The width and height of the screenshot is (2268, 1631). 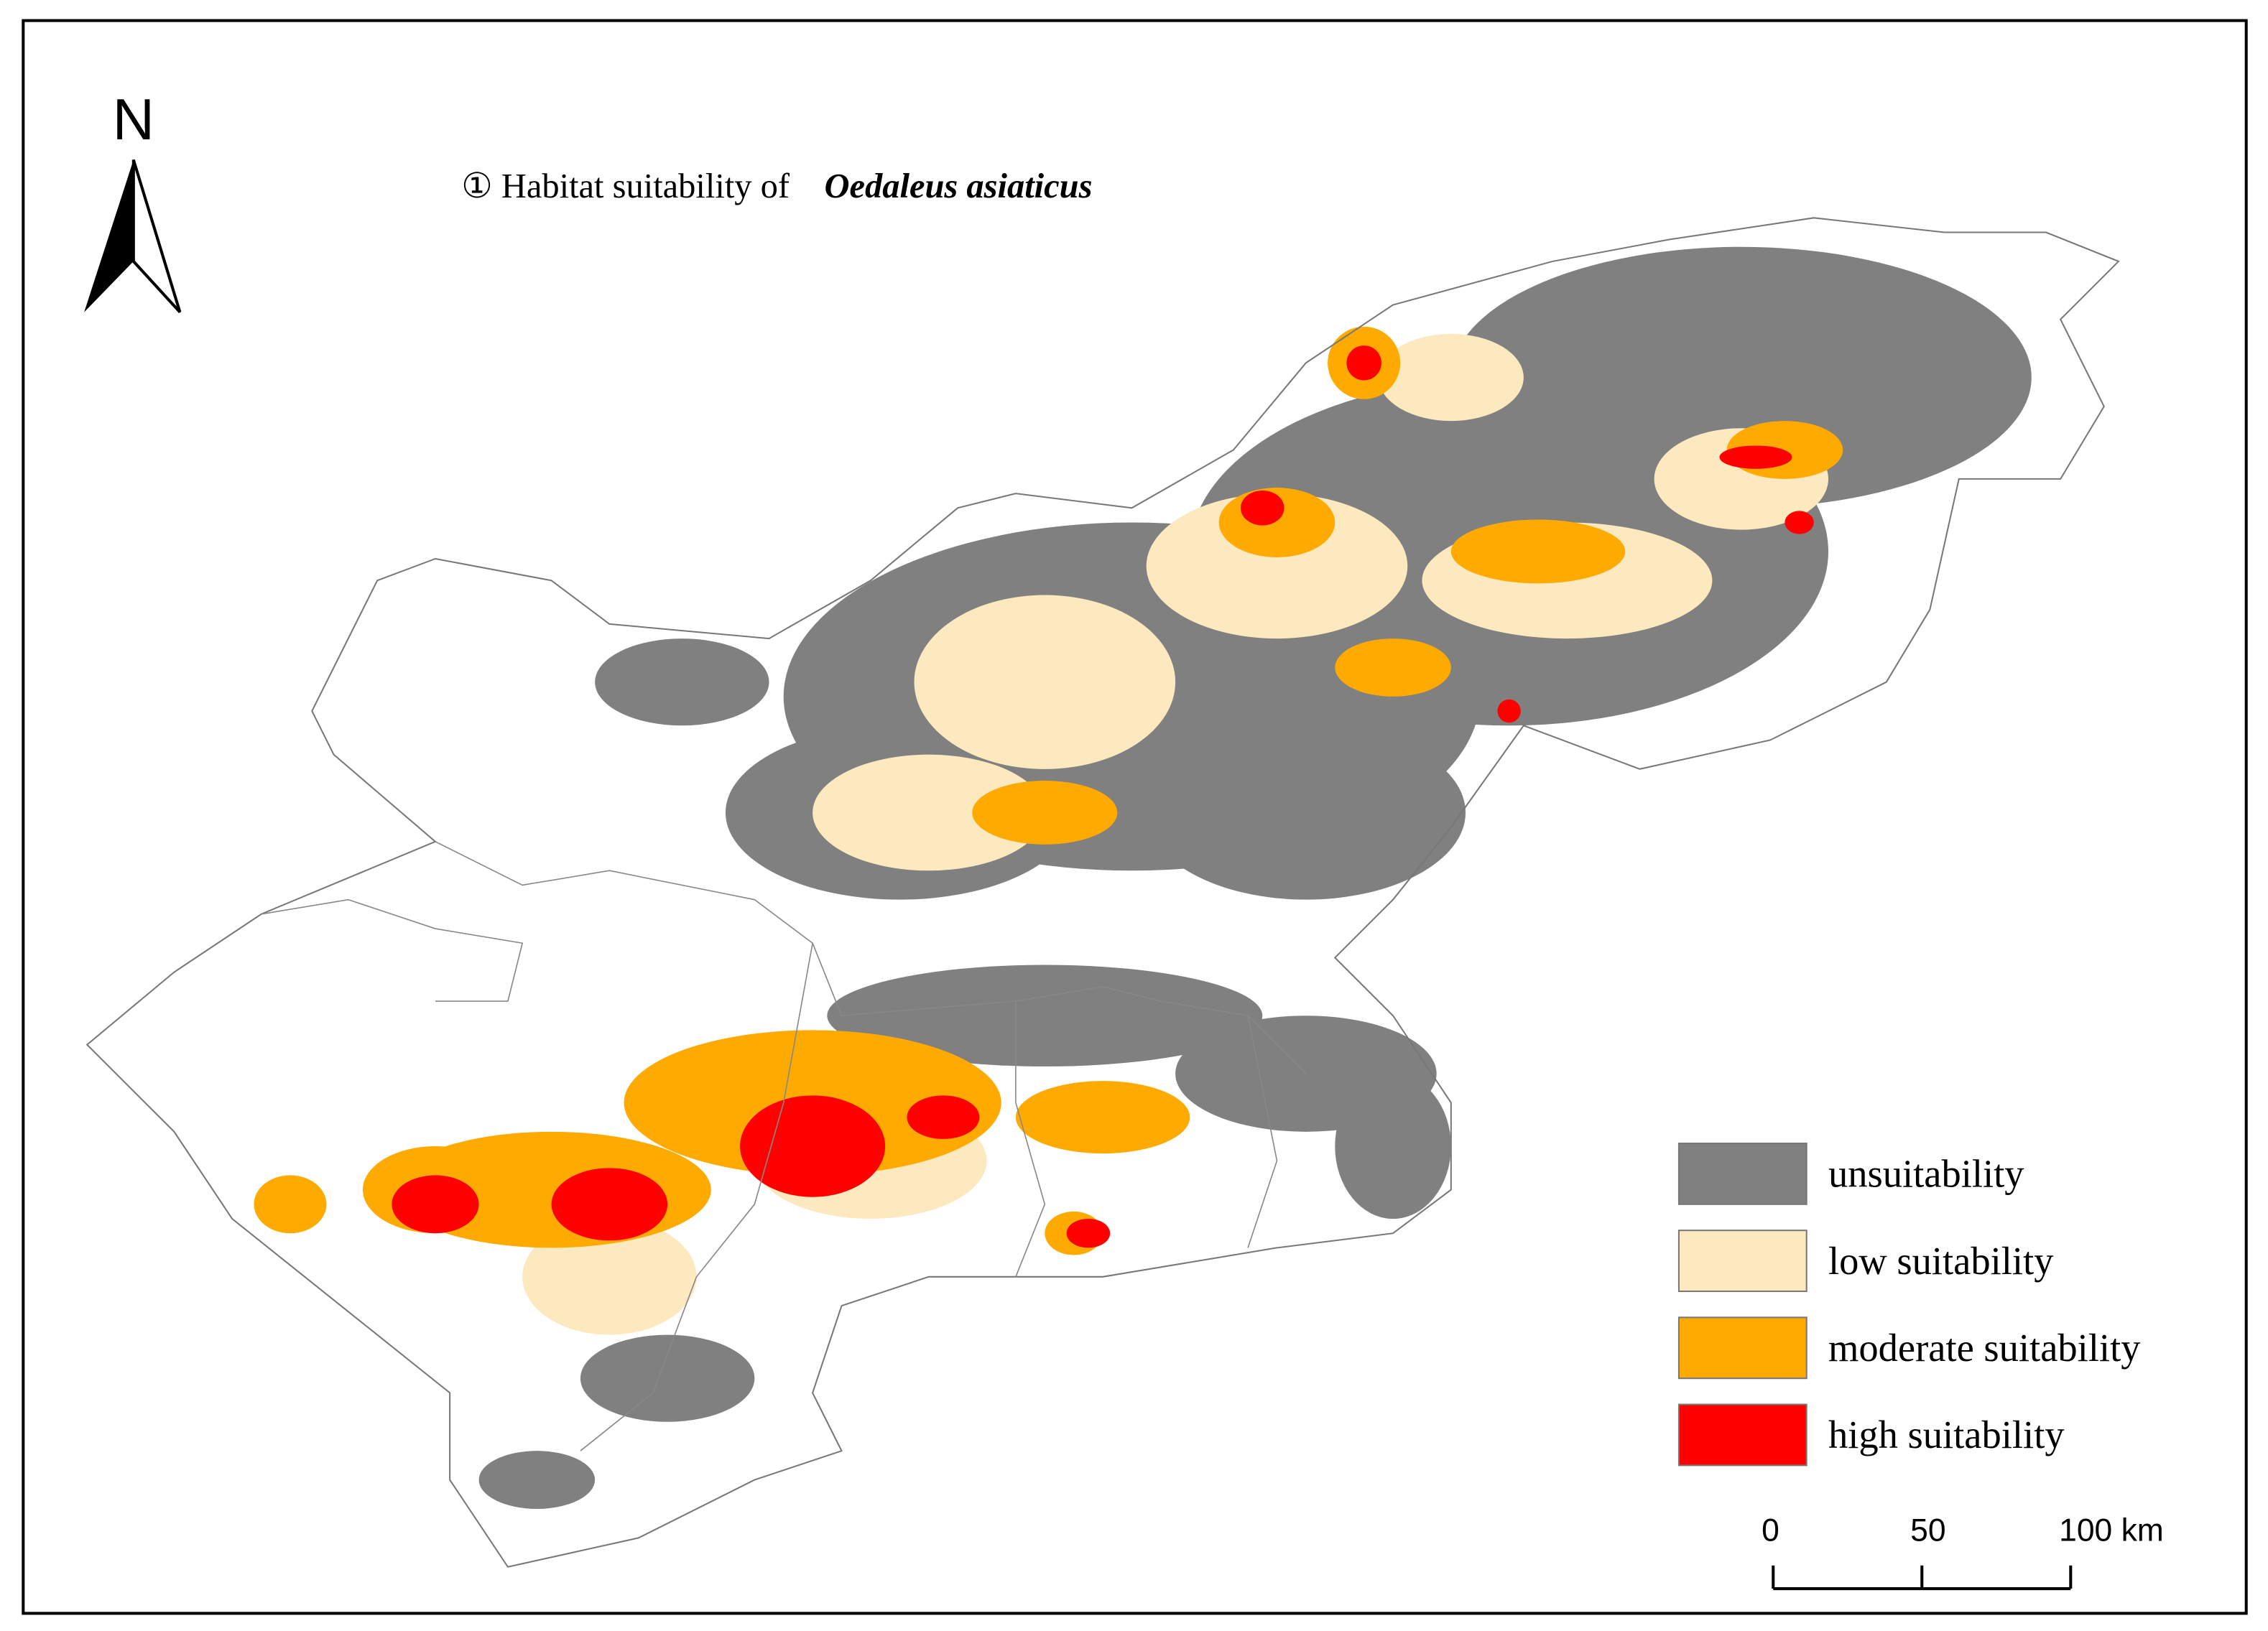 What do you see at coordinates (1941, 1261) in the screenshot?
I see `legend-label: low suitability` at bounding box center [1941, 1261].